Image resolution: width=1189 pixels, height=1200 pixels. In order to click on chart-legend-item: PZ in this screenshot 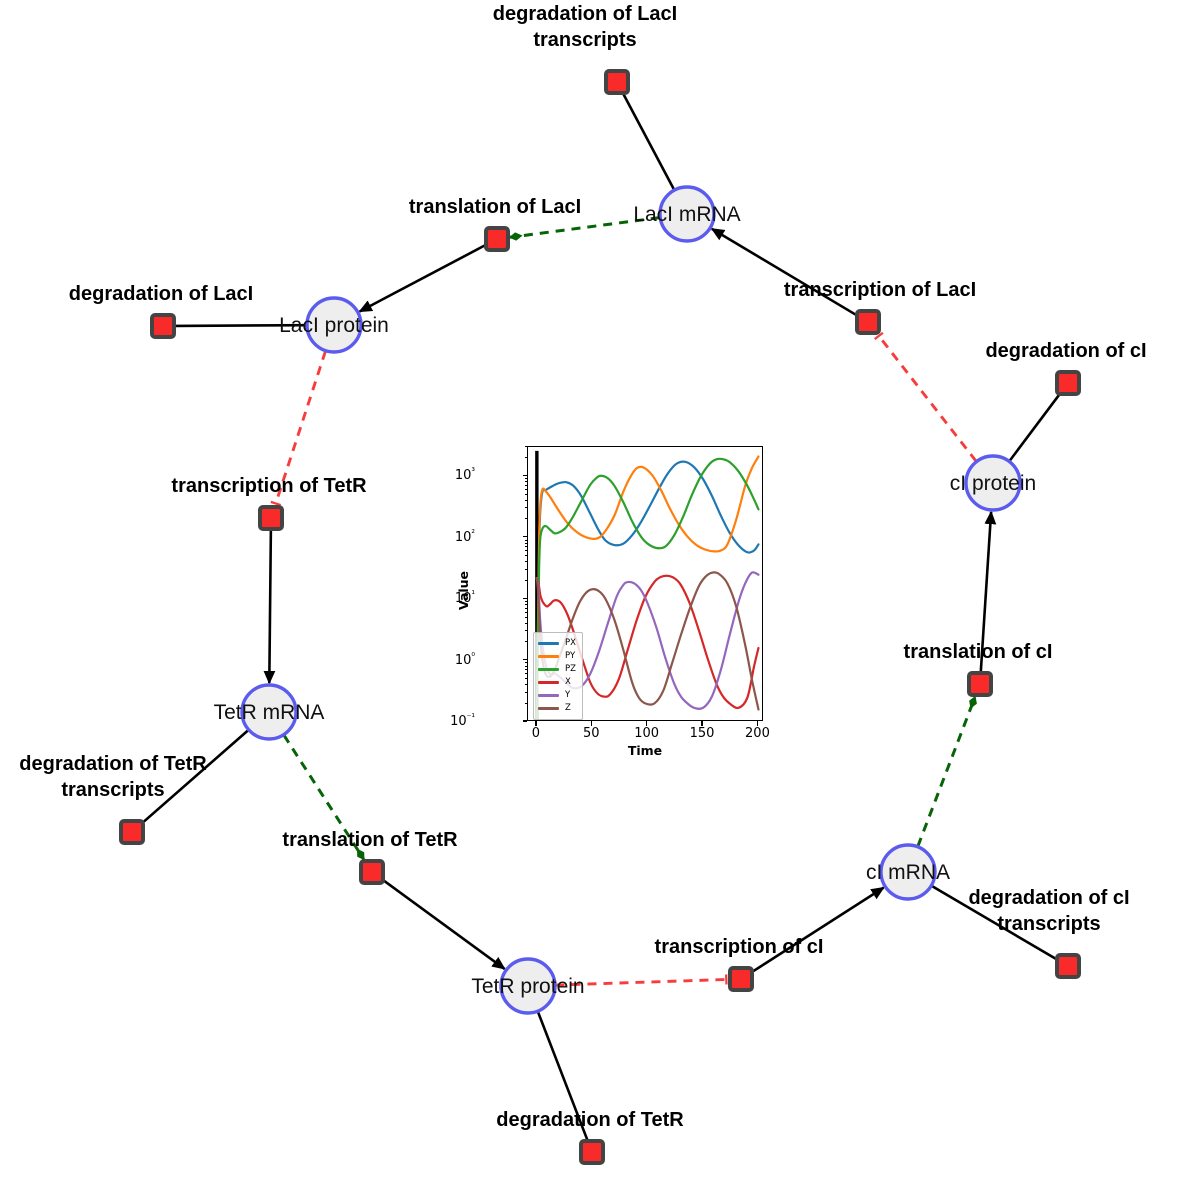, I will do `click(557, 669)`.